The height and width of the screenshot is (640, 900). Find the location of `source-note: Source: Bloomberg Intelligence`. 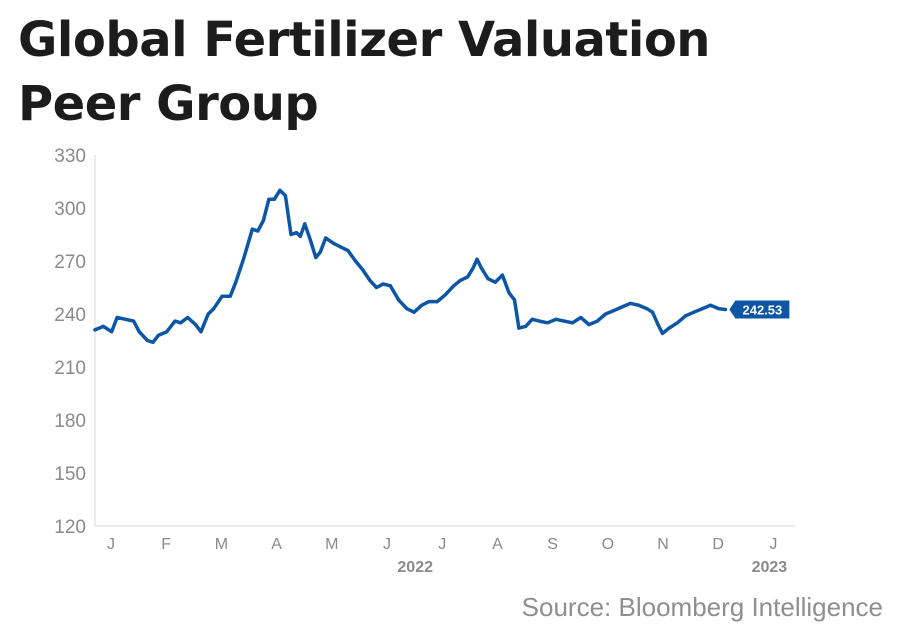

source-note: Source: Bloomberg Intelligence is located at coordinates (702, 607).